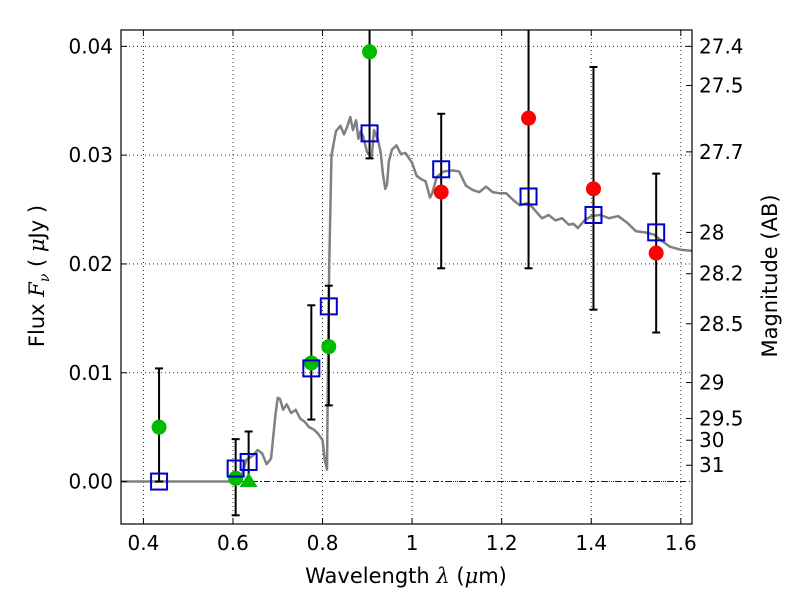 The image size is (800, 600). Describe the element at coordinates (412, 543) in the screenshot. I see `x-tick-label: 1` at that location.